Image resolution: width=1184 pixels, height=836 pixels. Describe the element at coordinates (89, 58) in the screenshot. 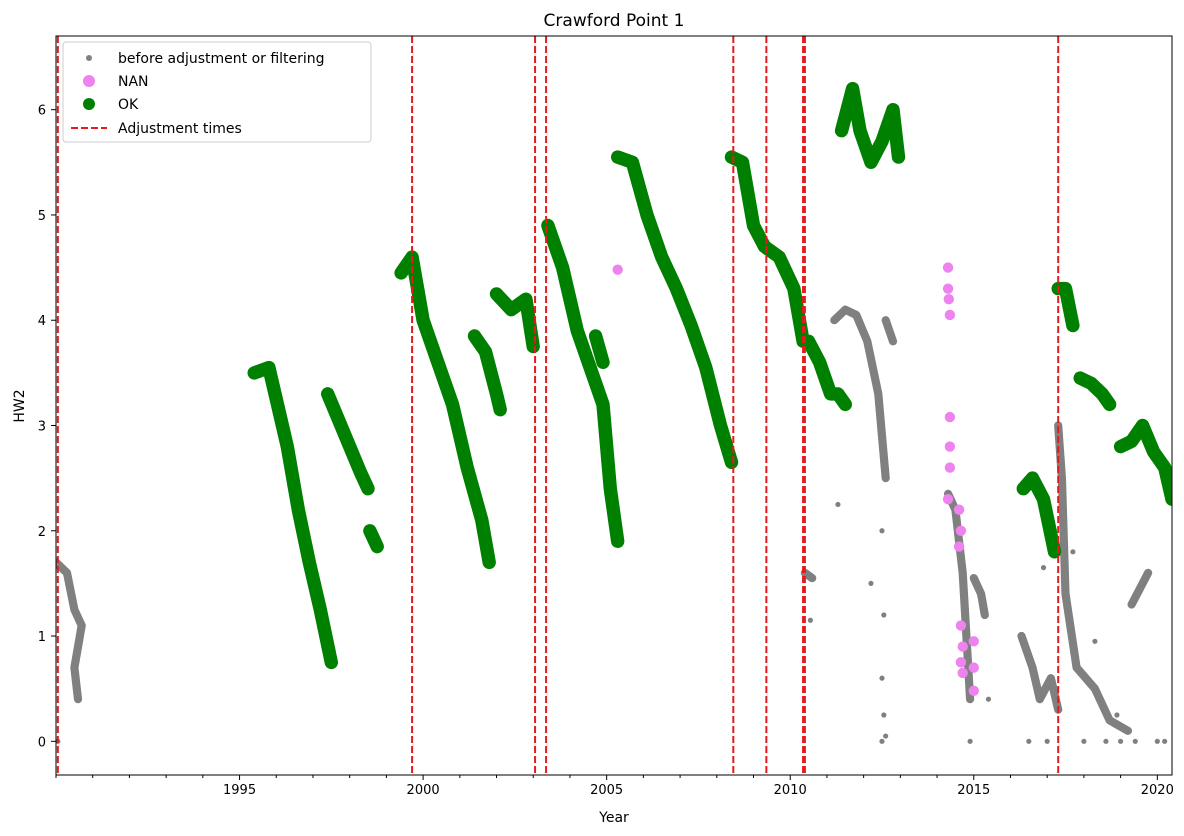

I see `legend-marker-before` at that location.